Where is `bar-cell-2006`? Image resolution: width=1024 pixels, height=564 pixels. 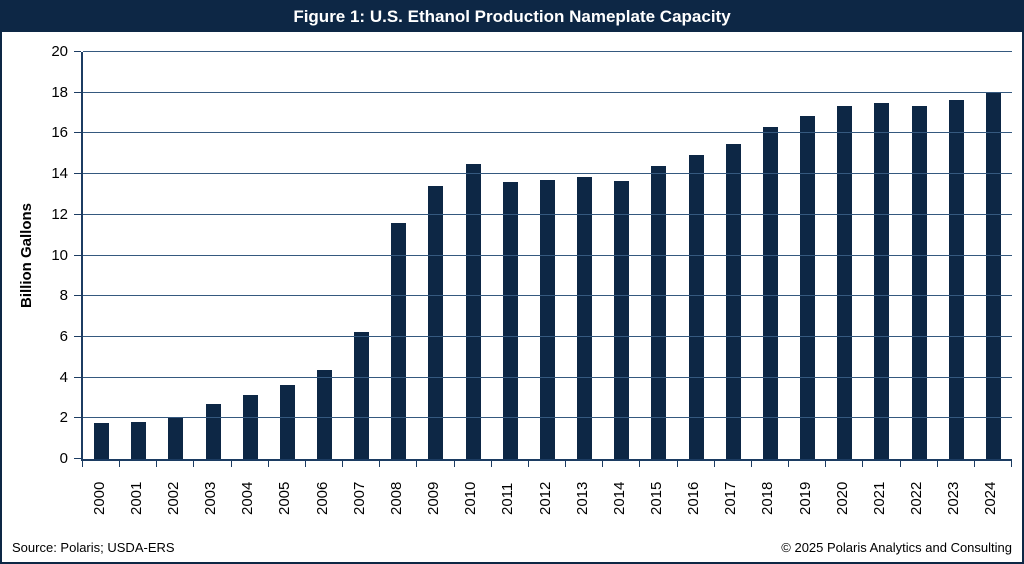 bar-cell-2006 is located at coordinates (324, 255).